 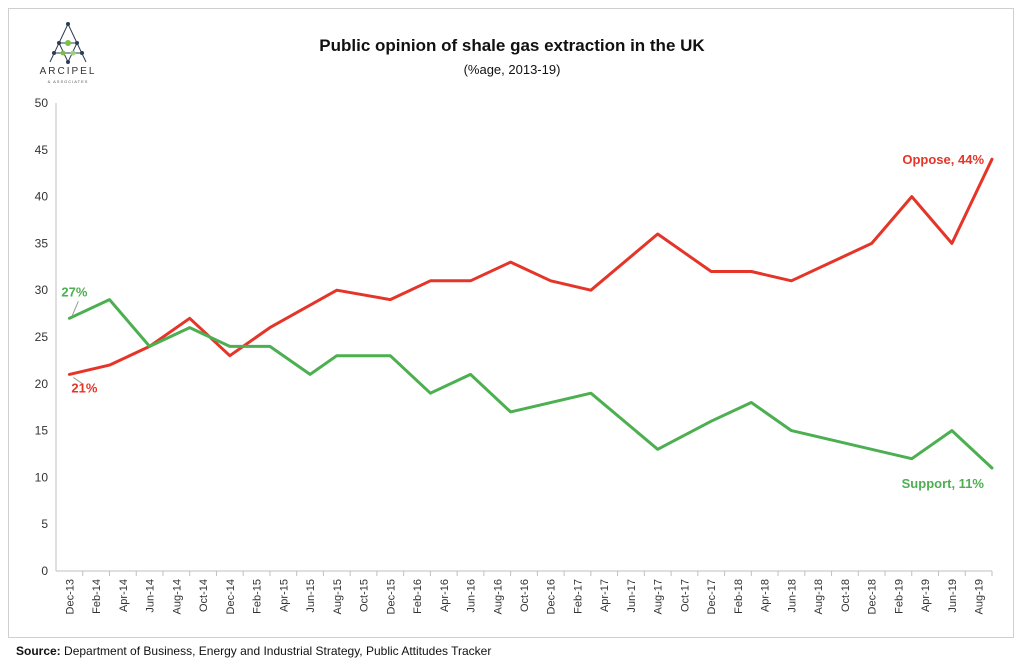 What do you see at coordinates (68, 43) in the screenshot?
I see `logo-mark-icon` at bounding box center [68, 43].